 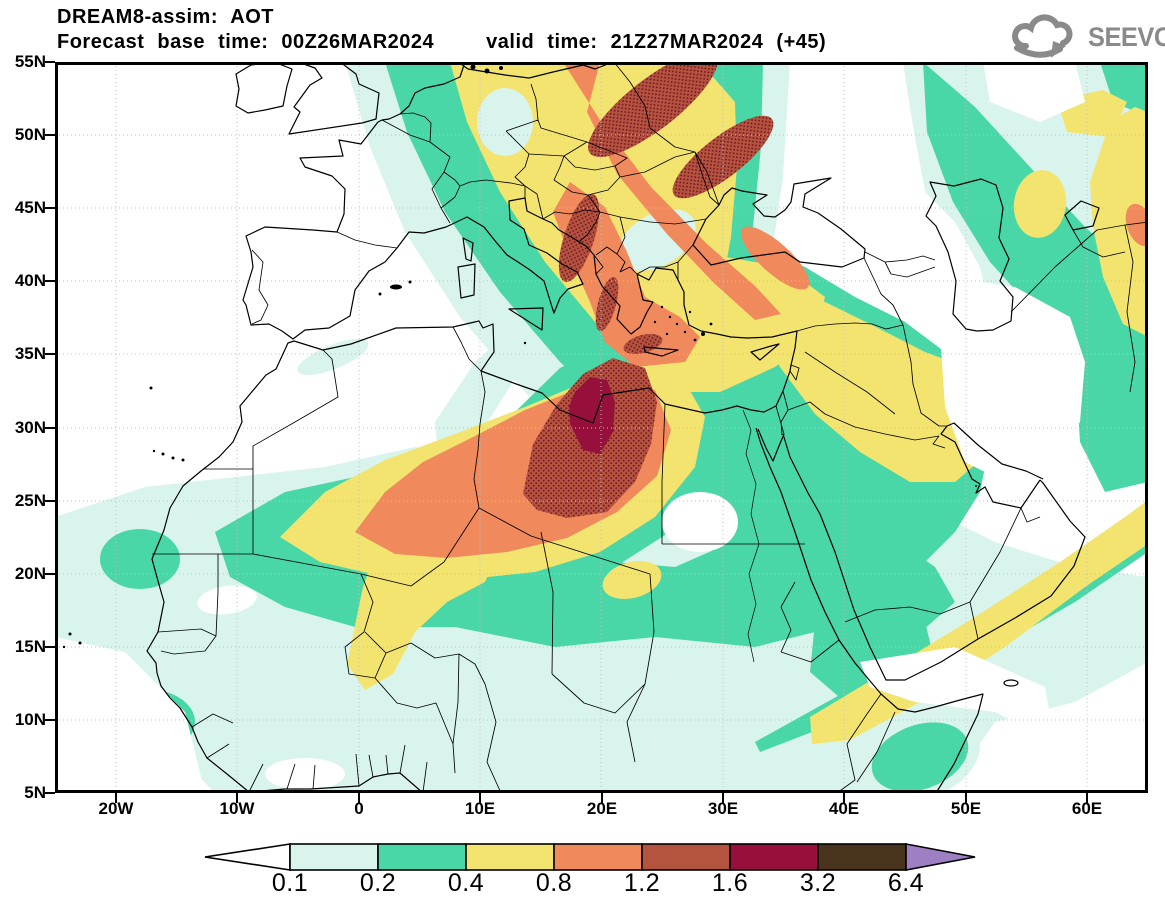 What do you see at coordinates (730, 883) in the screenshot?
I see `scale-label: 1.6` at bounding box center [730, 883].